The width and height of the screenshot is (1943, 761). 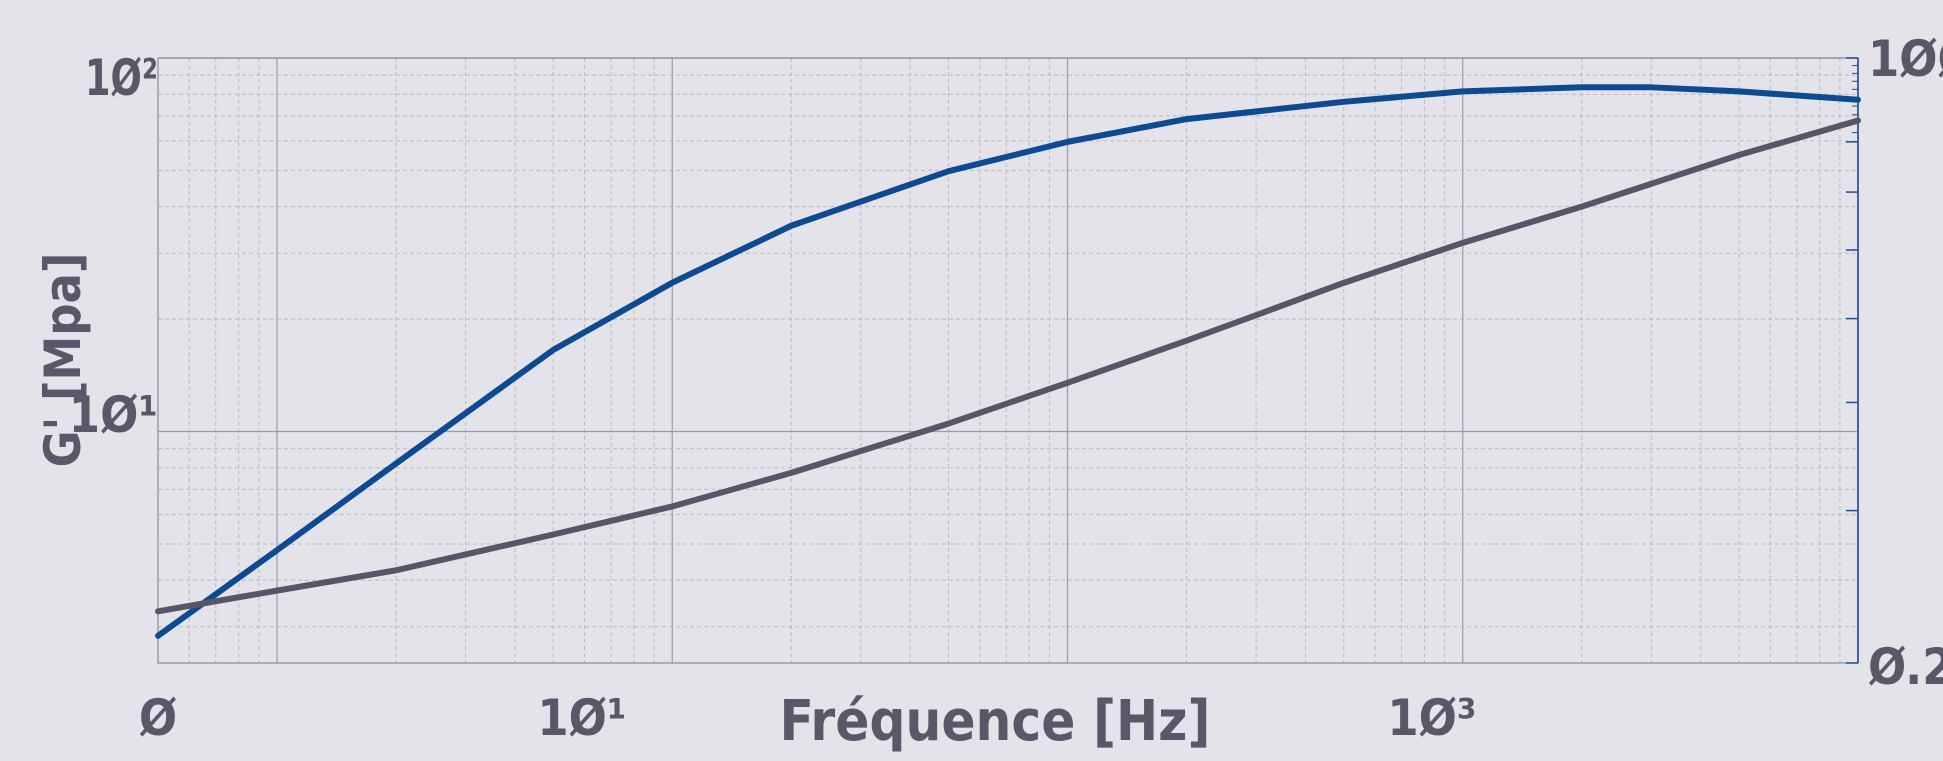 What do you see at coordinates (995, 721) in the screenshot?
I see `x-axis-label: Fréquence [Hz]` at bounding box center [995, 721].